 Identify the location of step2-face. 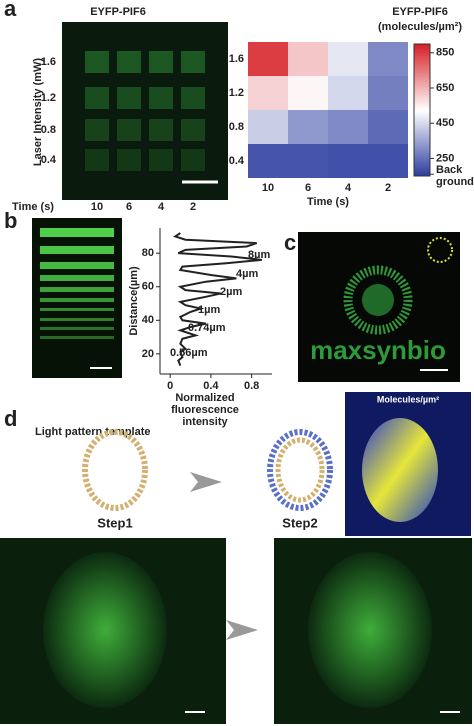
(300, 470).